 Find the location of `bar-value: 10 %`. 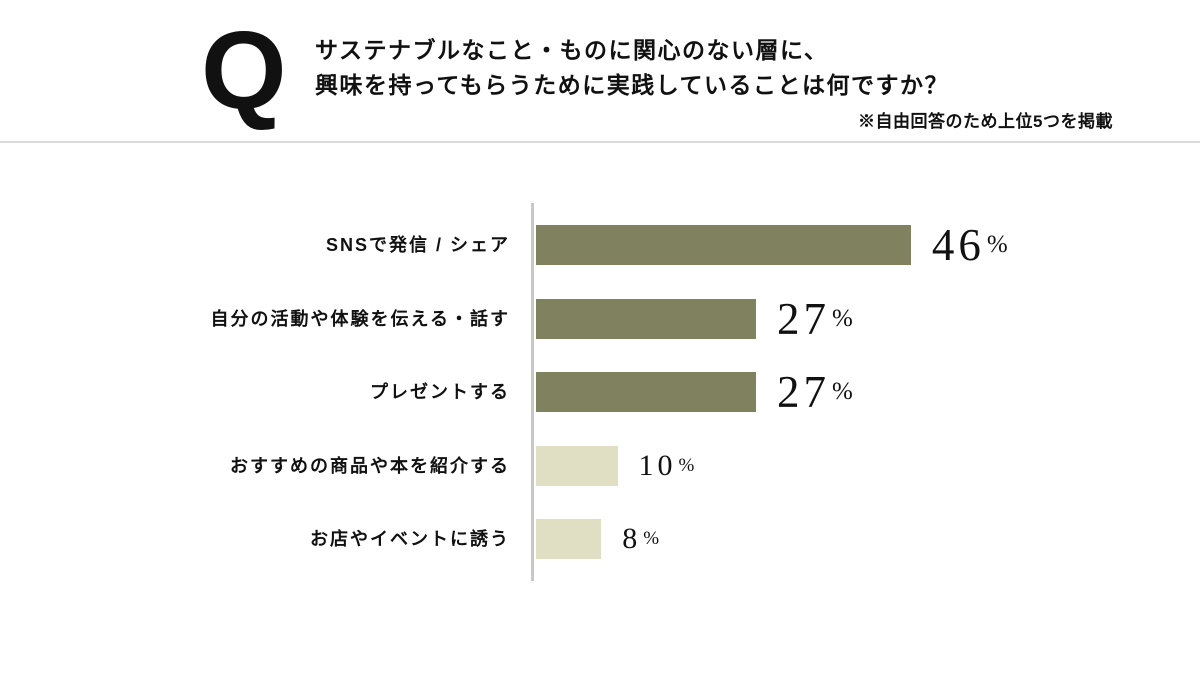

bar-value: 10 % is located at coordinates (667, 466).